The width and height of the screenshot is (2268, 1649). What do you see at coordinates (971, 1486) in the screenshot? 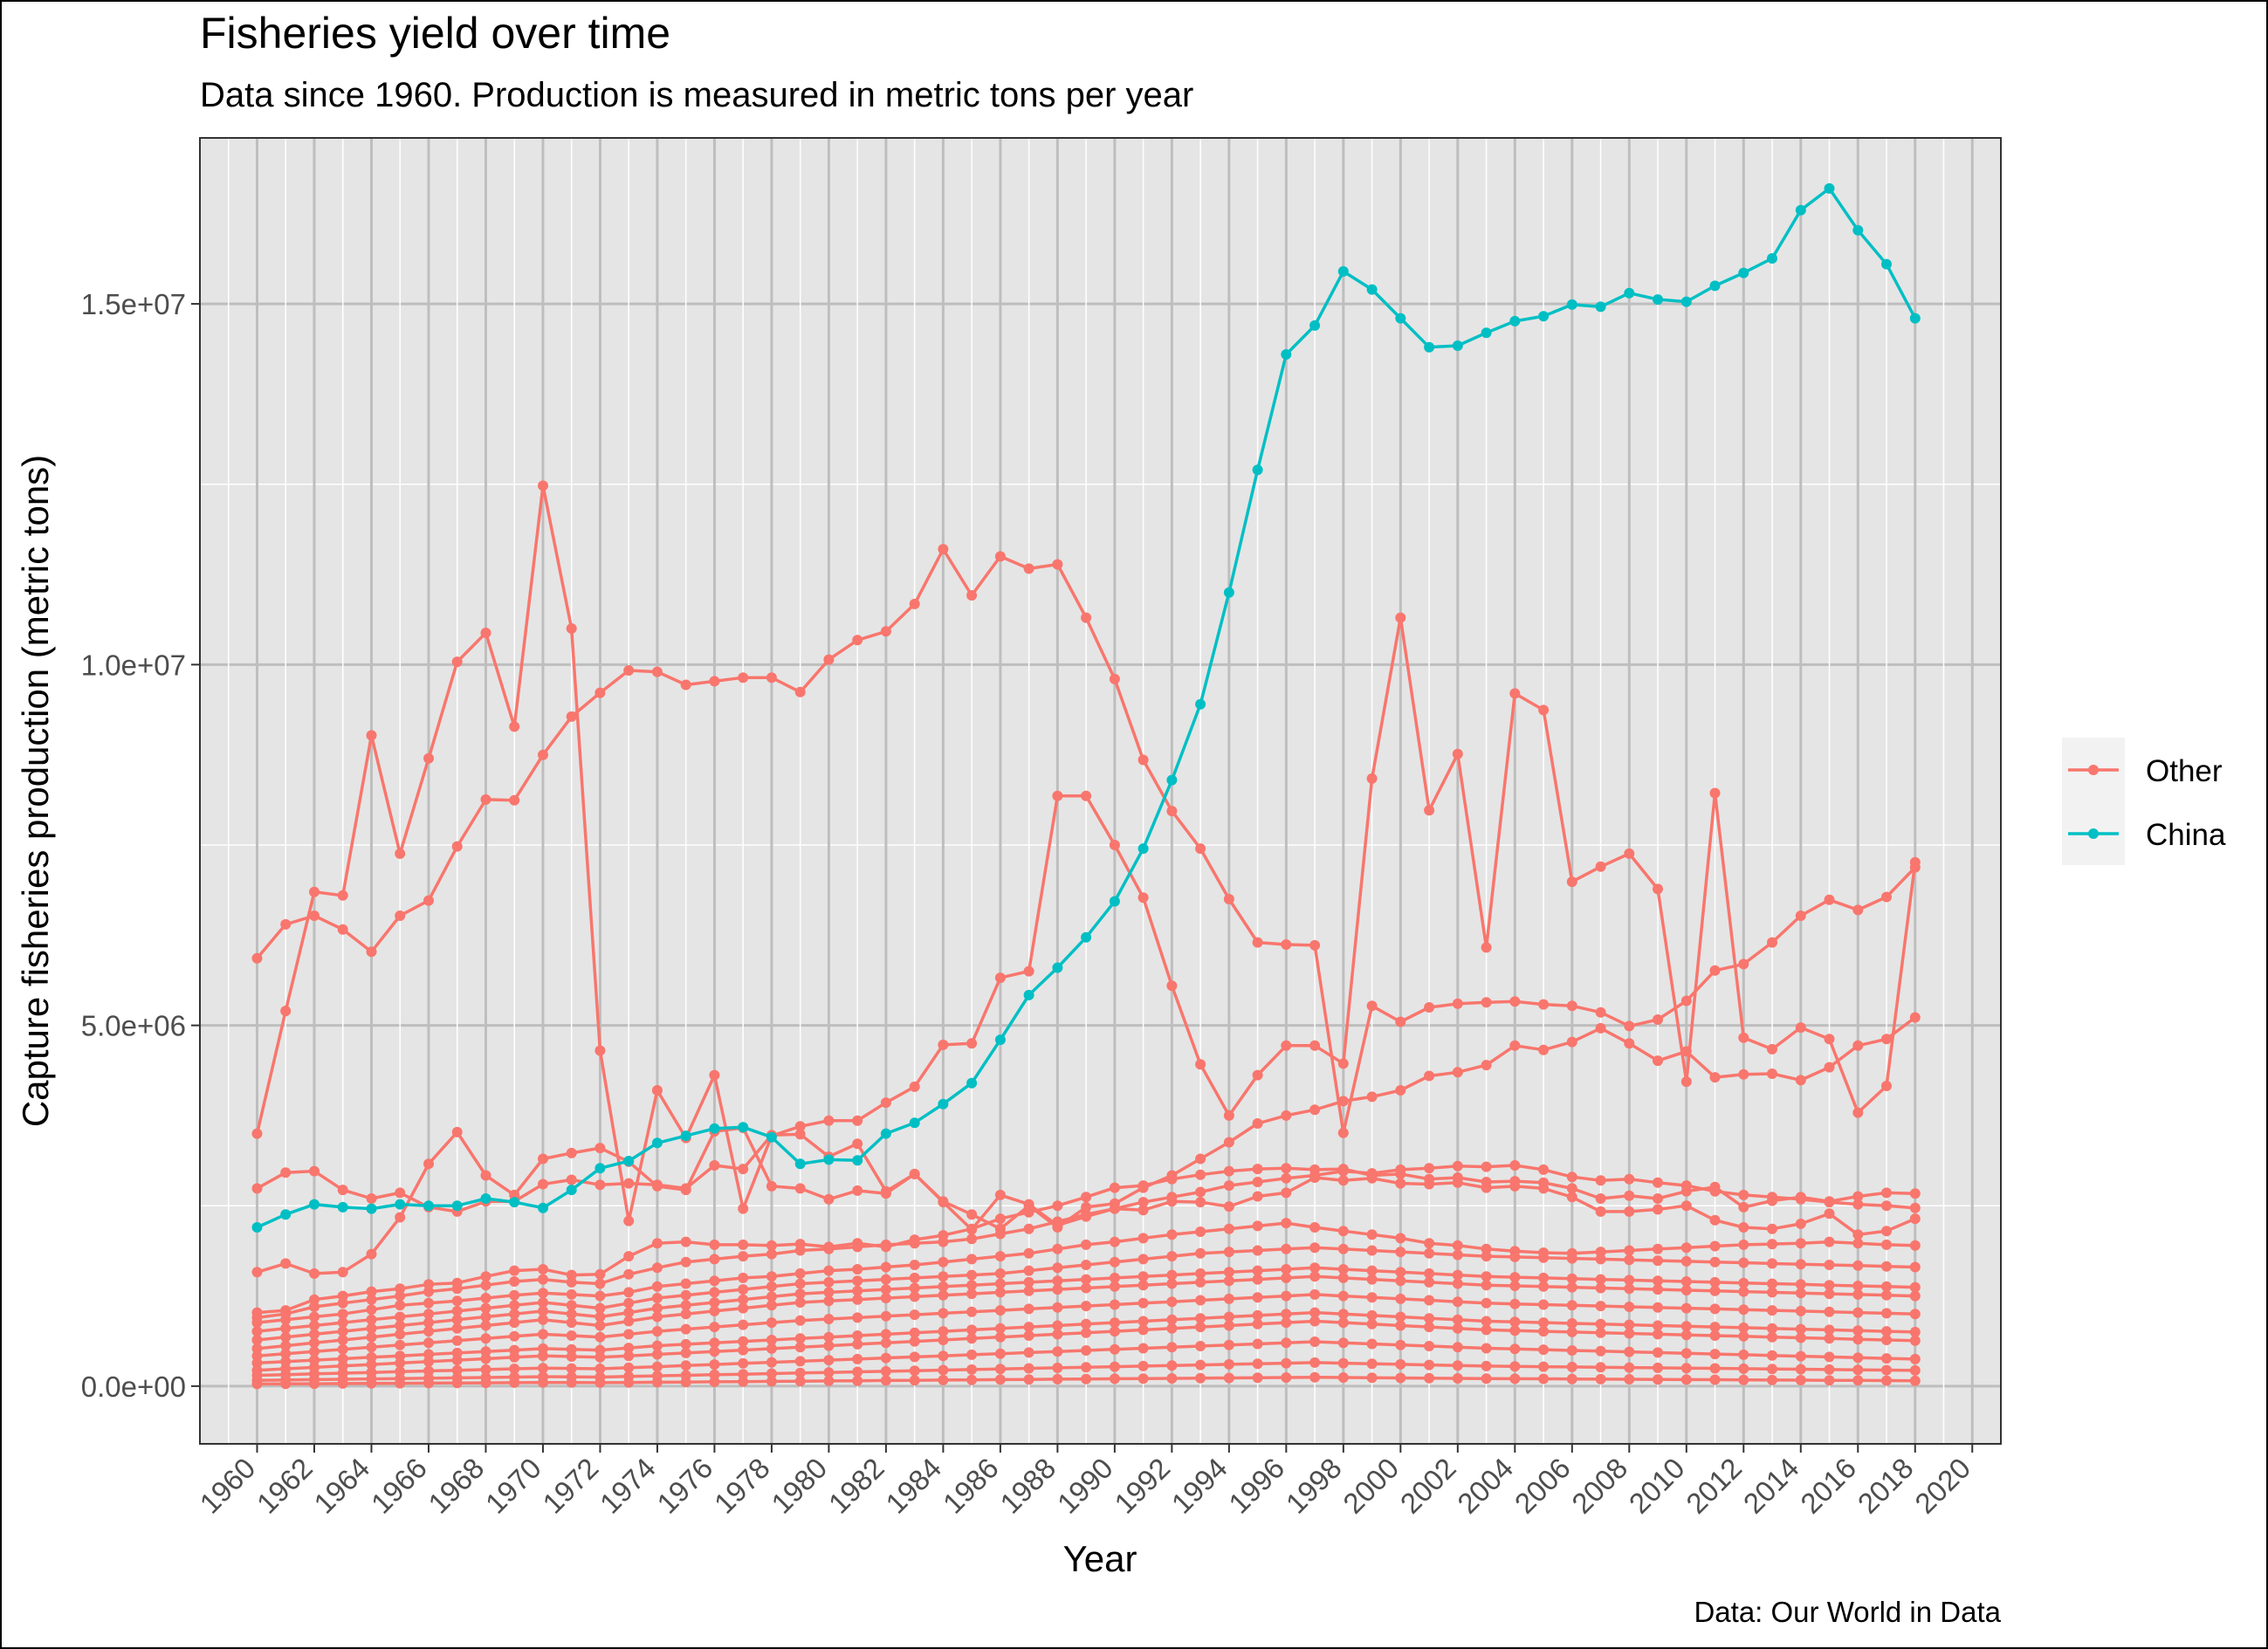
I see `x-tick-label: 1986` at bounding box center [971, 1486].